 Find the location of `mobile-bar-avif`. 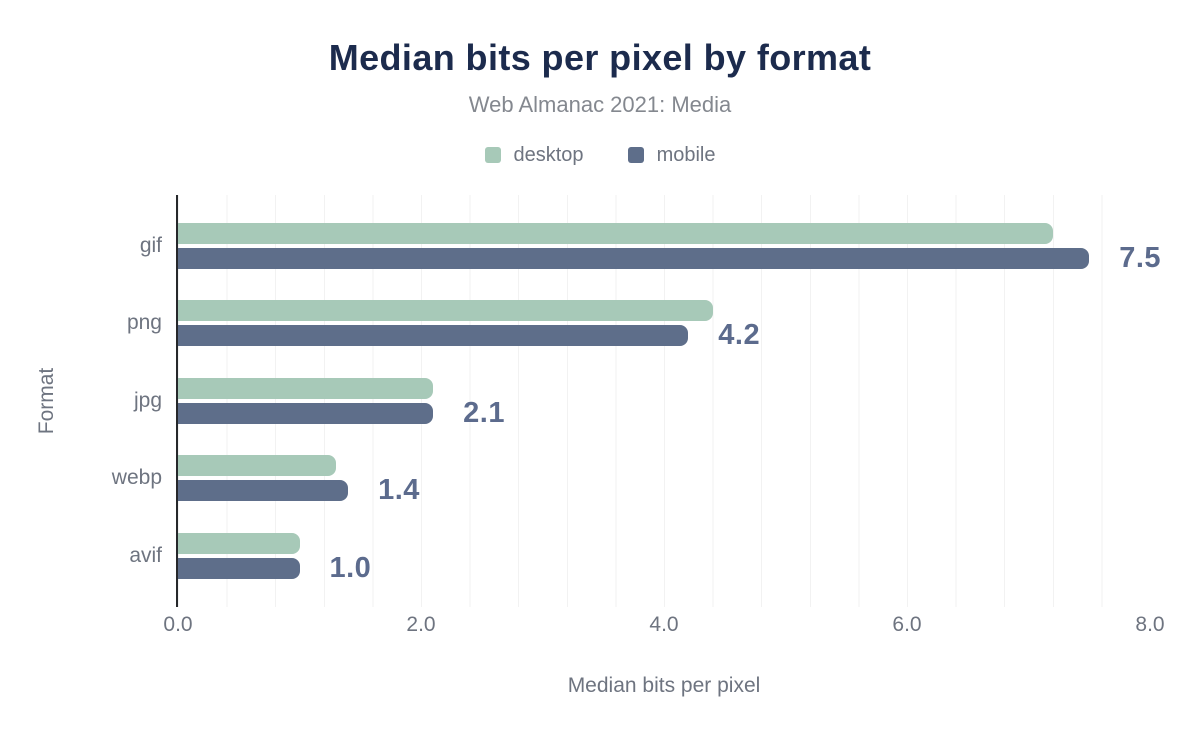

mobile-bar-avif is located at coordinates (239, 568).